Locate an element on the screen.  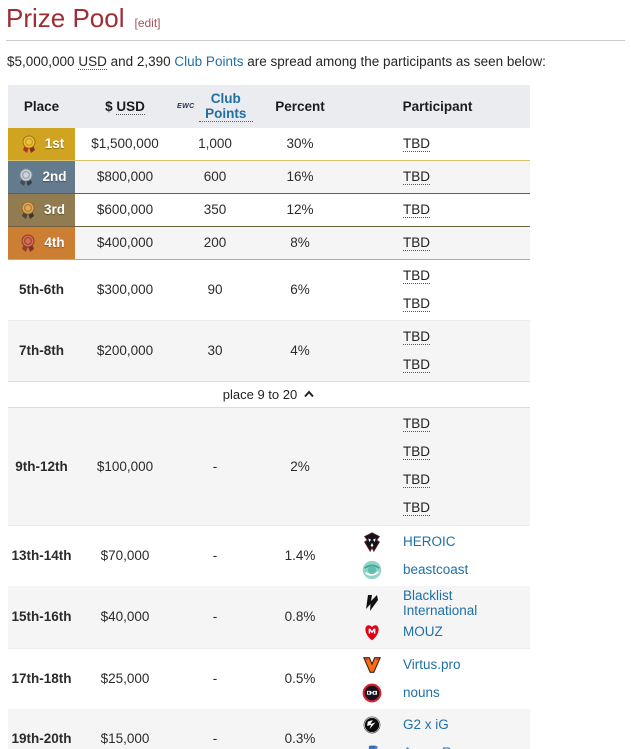
points-cell: 600 is located at coordinates (215, 177).